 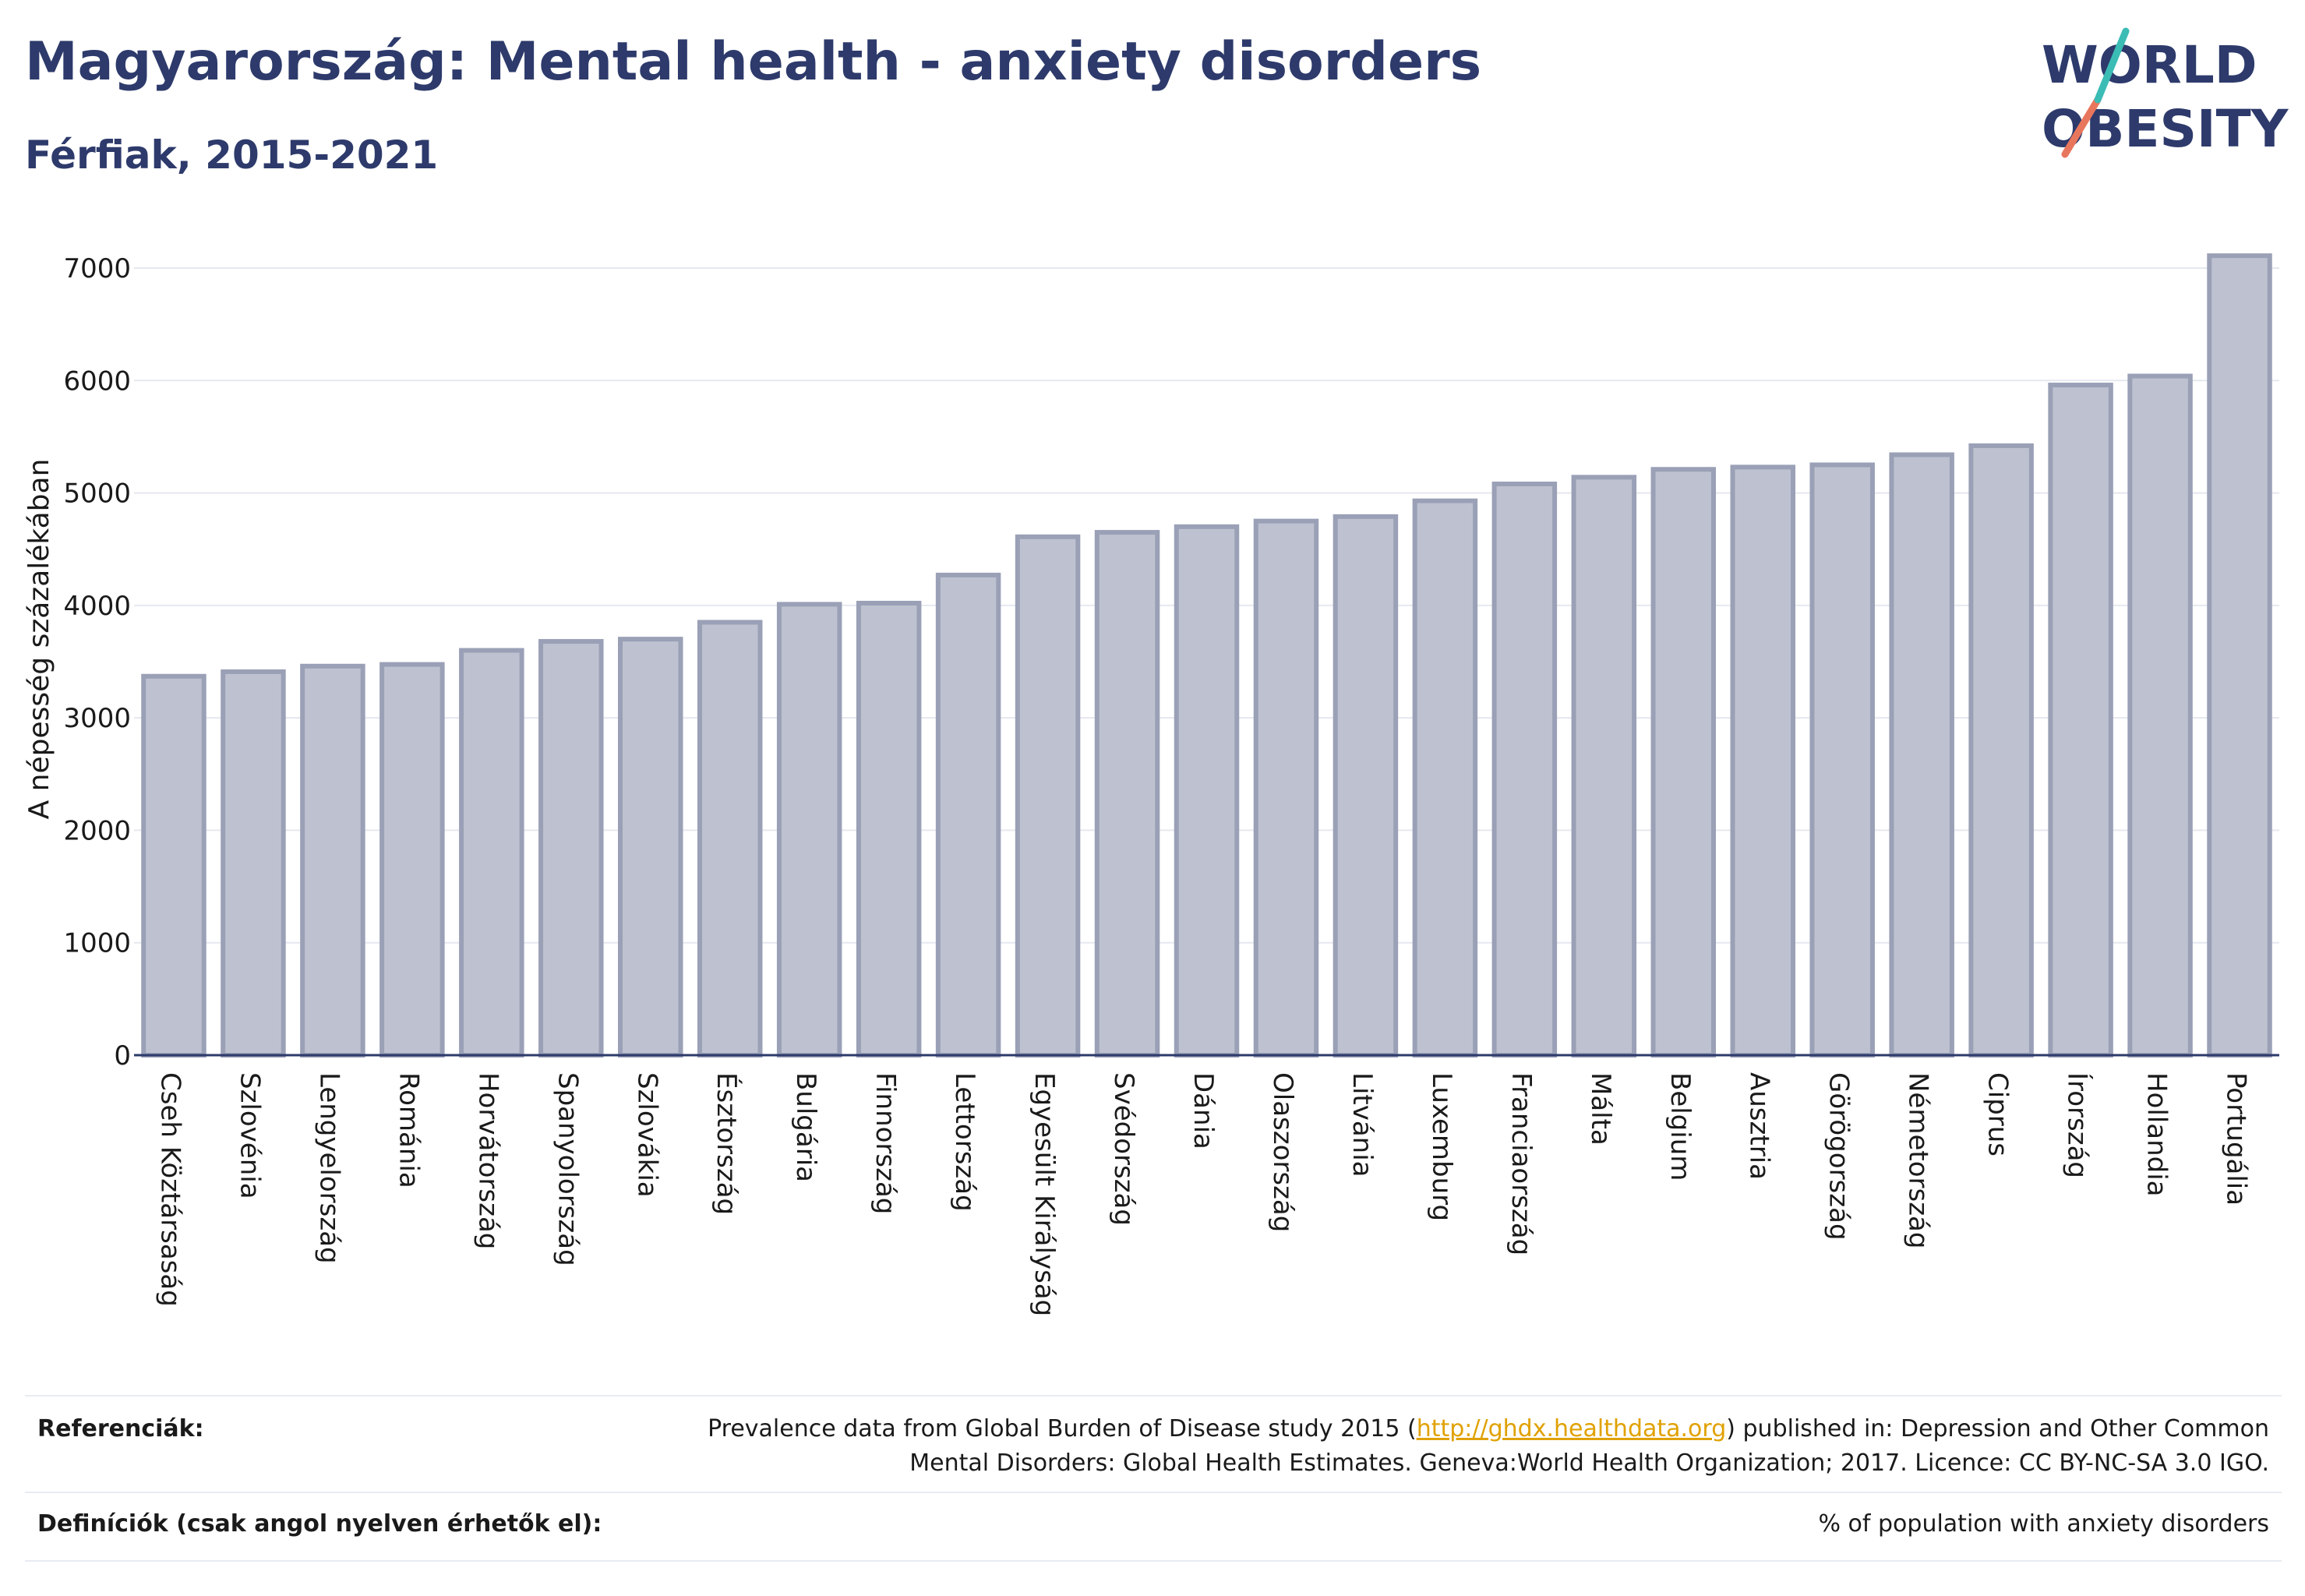 What do you see at coordinates (232, 155) in the screenshot?
I see `chart-subtitle: Férfiak, 2015-2021` at bounding box center [232, 155].